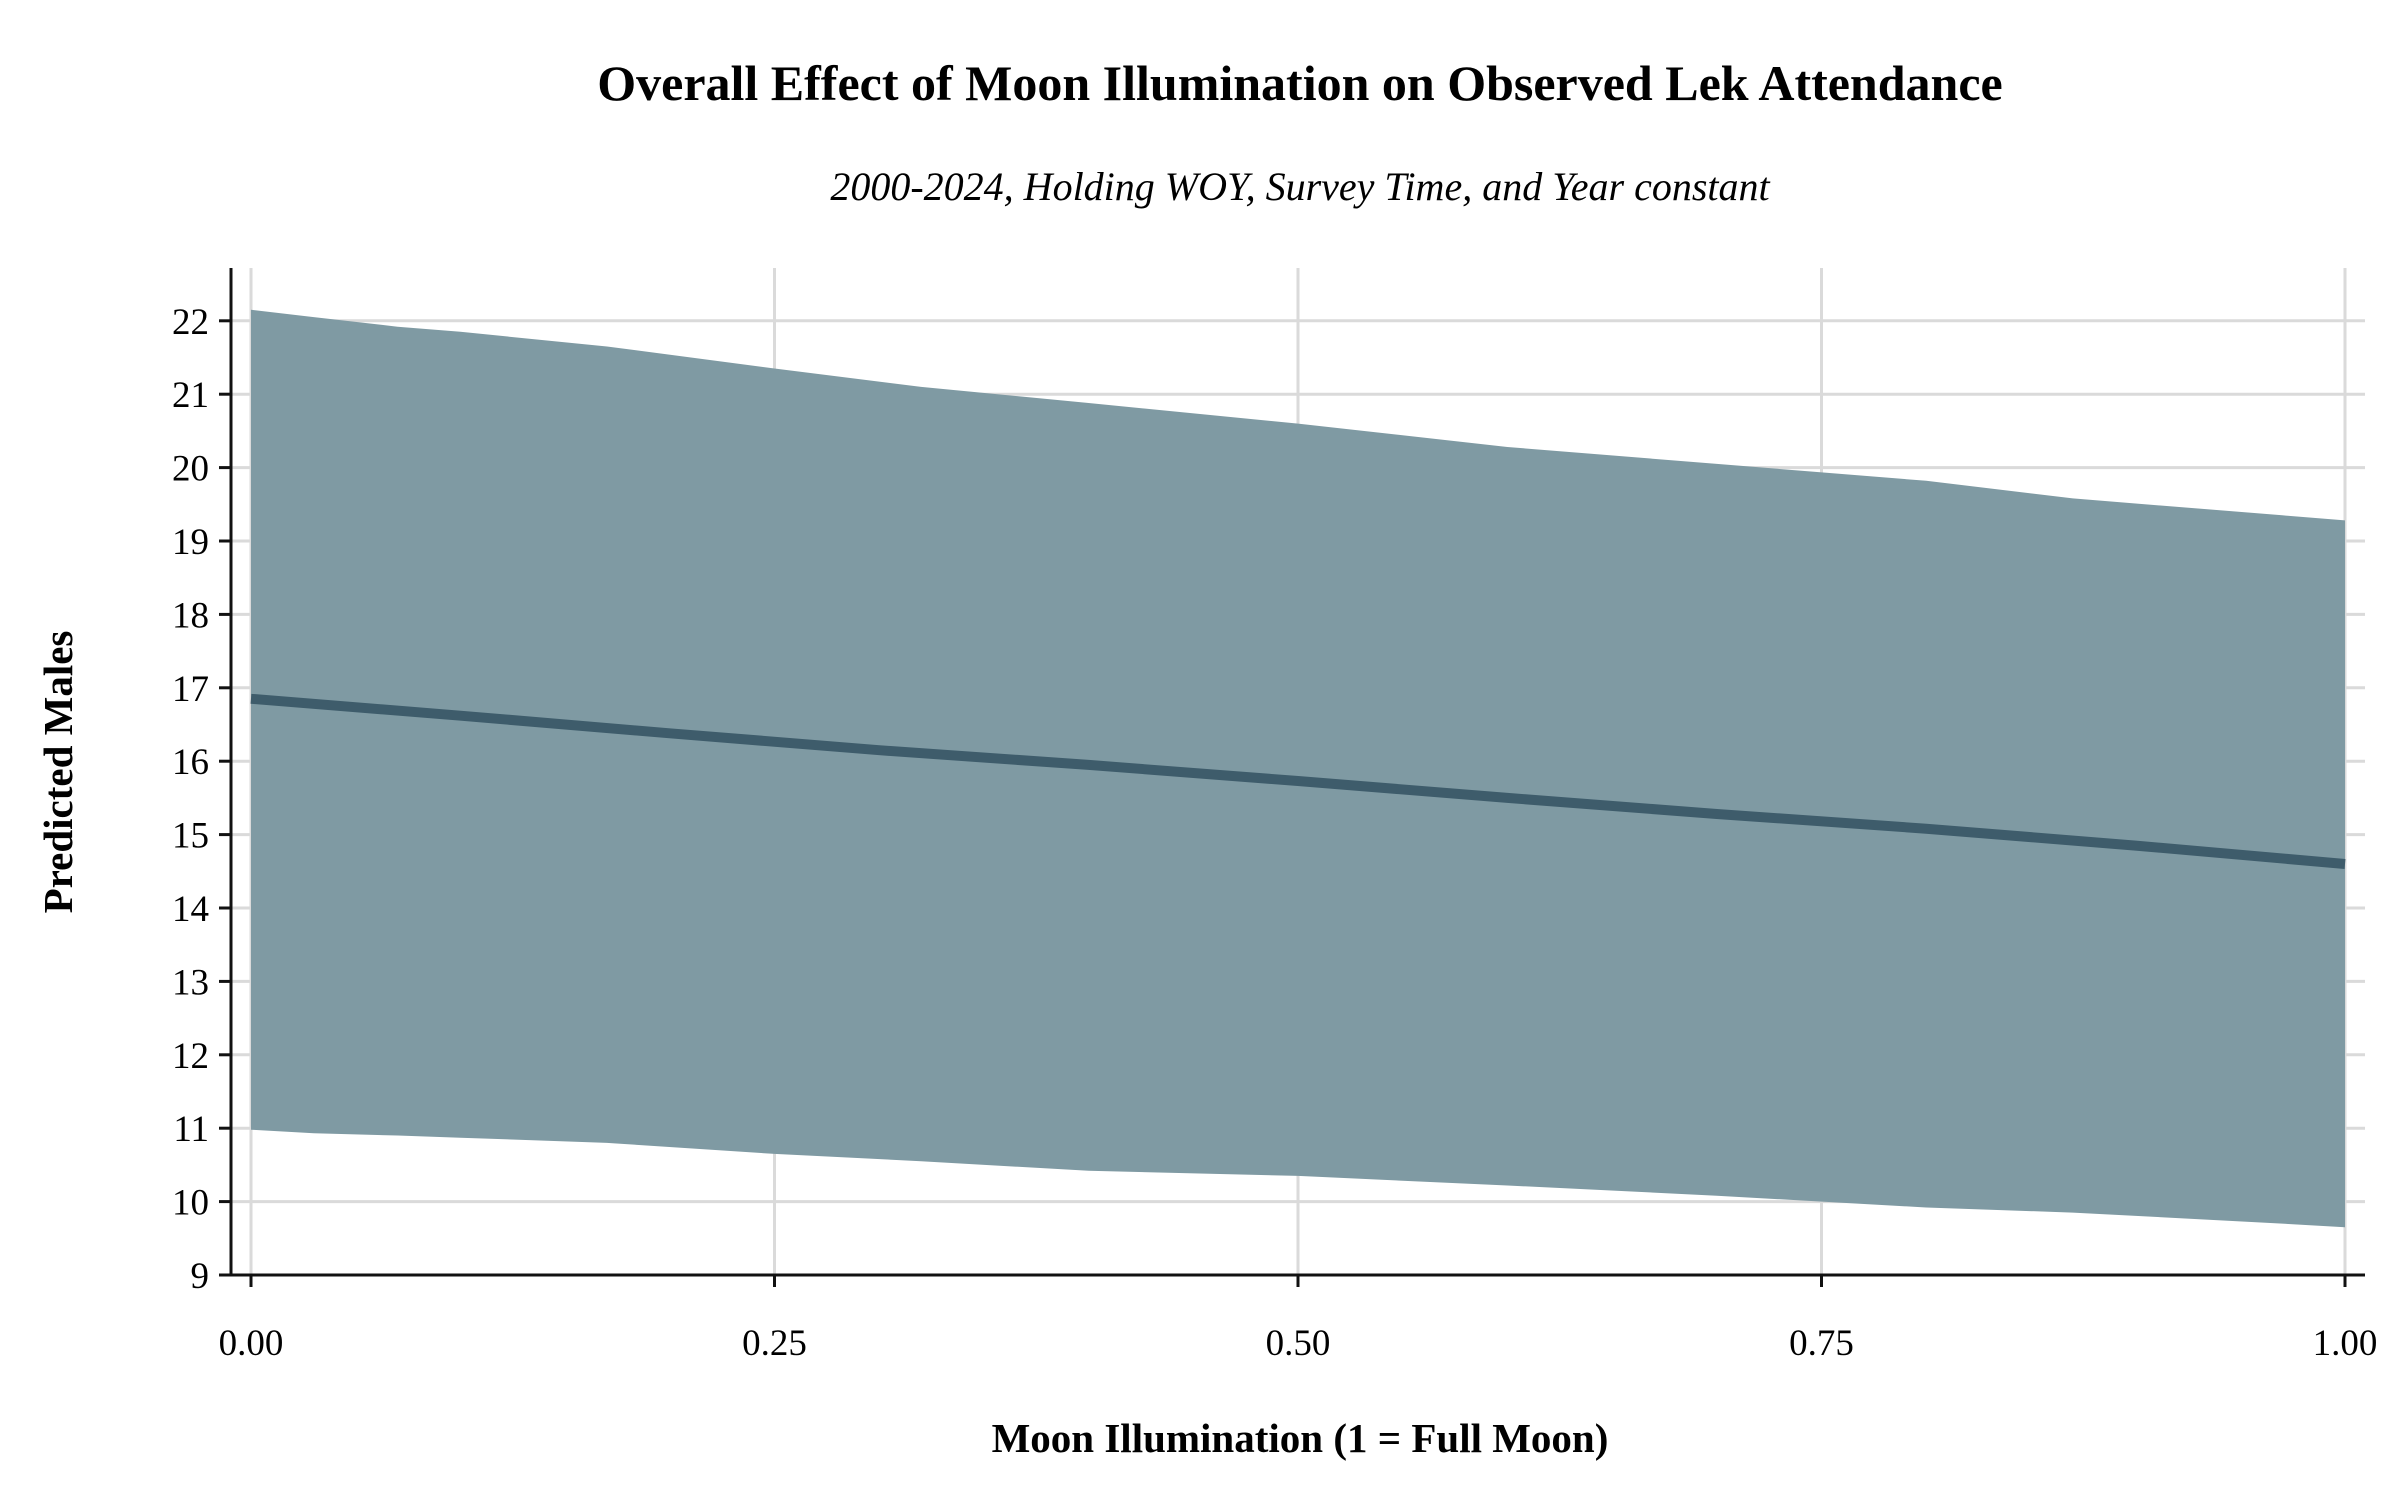 This screenshot has width=2400, height=1500. I want to click on y-tick-label: 18, so click(190, 615).